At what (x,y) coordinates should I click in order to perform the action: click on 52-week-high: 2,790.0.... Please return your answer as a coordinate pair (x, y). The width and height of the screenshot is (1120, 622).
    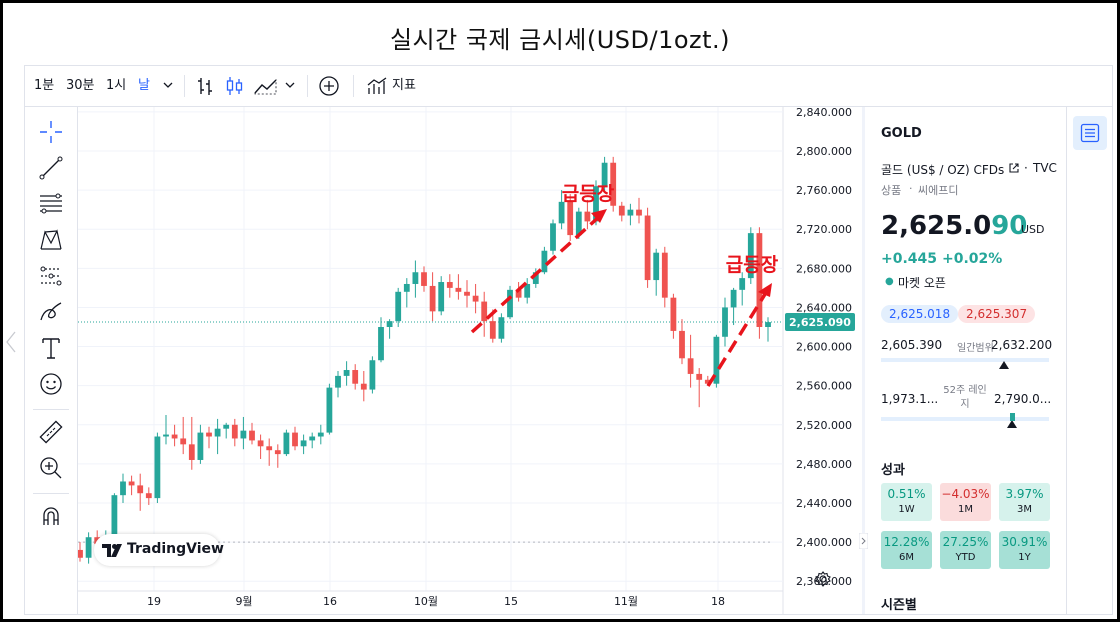
    Looking at the image, I should click on (1023, 399).